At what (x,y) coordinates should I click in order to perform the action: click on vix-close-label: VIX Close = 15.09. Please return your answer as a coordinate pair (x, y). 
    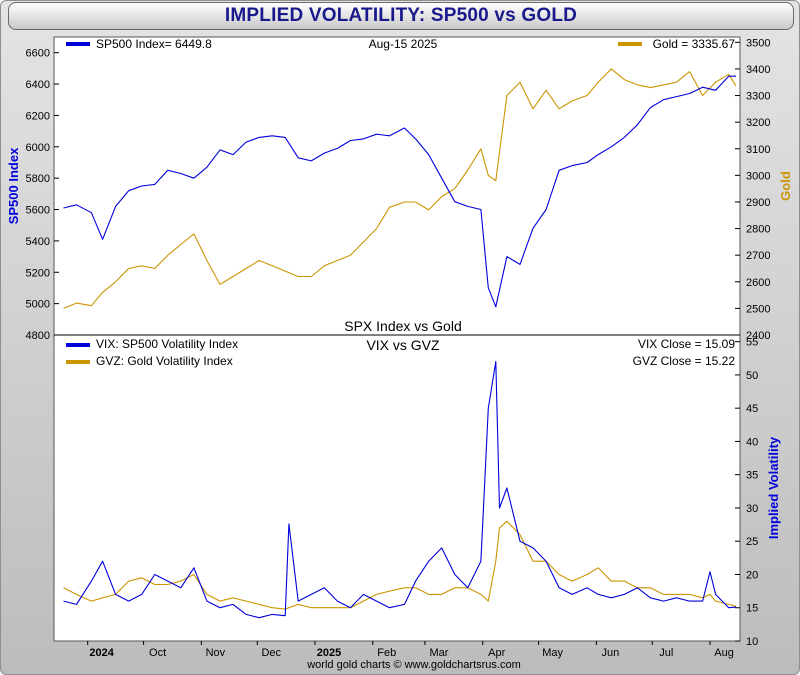
    Looking at the image, I should click on (686, 344).